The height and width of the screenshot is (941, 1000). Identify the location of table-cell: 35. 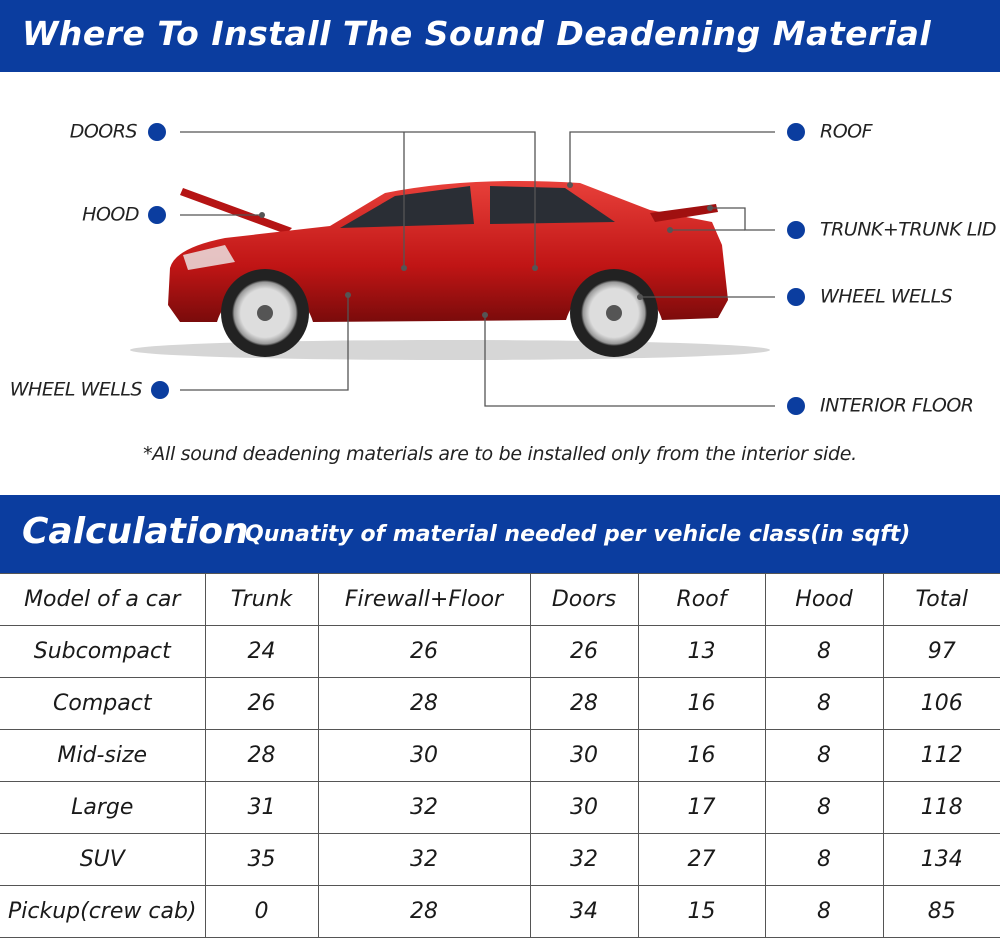
(261, 859).